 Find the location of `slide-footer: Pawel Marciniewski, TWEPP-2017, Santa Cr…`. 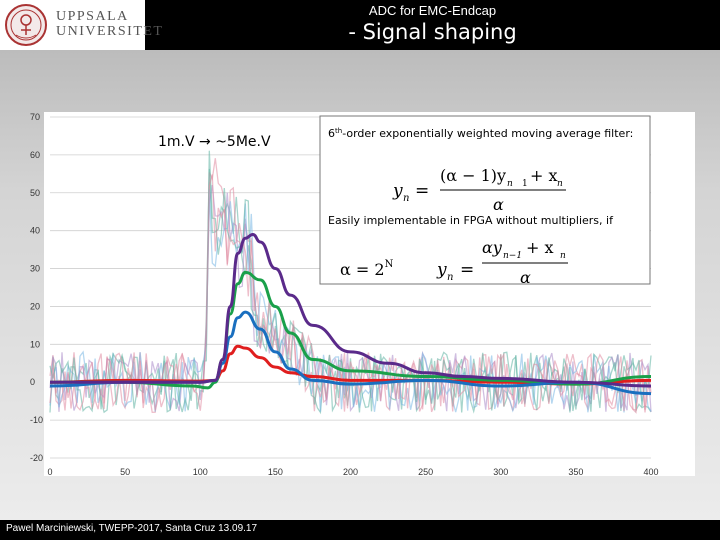

slide-footer: Pawel Marciniewski, TWEPP-2017, Santa Cr… is located at coordinates (360, 530).